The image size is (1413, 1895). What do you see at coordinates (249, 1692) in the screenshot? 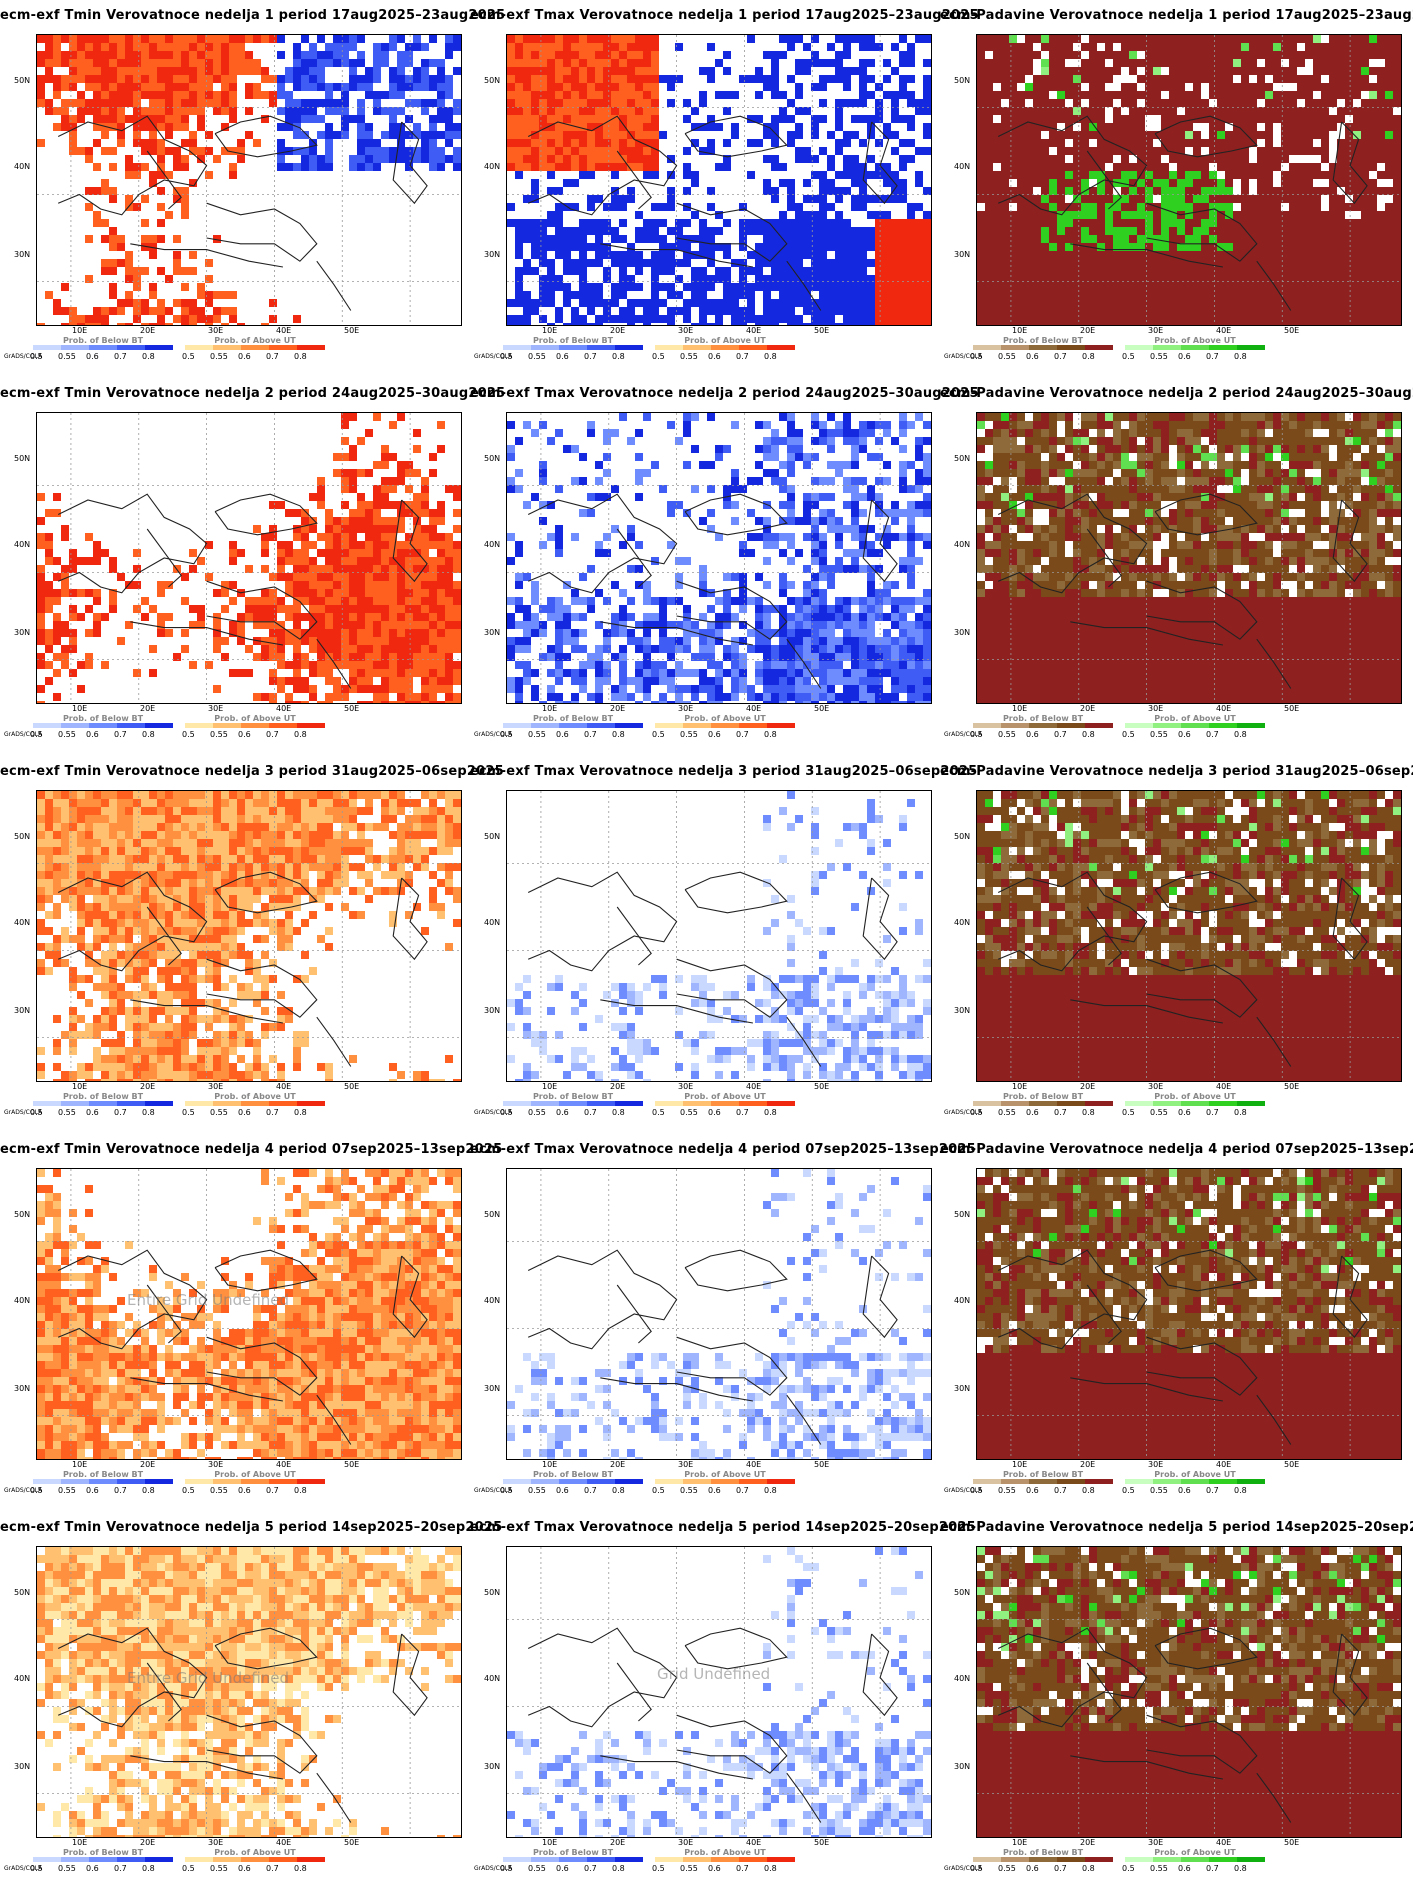
I see `probability-map: Entire Grid Undefined` at bounding box center [249, 1692].